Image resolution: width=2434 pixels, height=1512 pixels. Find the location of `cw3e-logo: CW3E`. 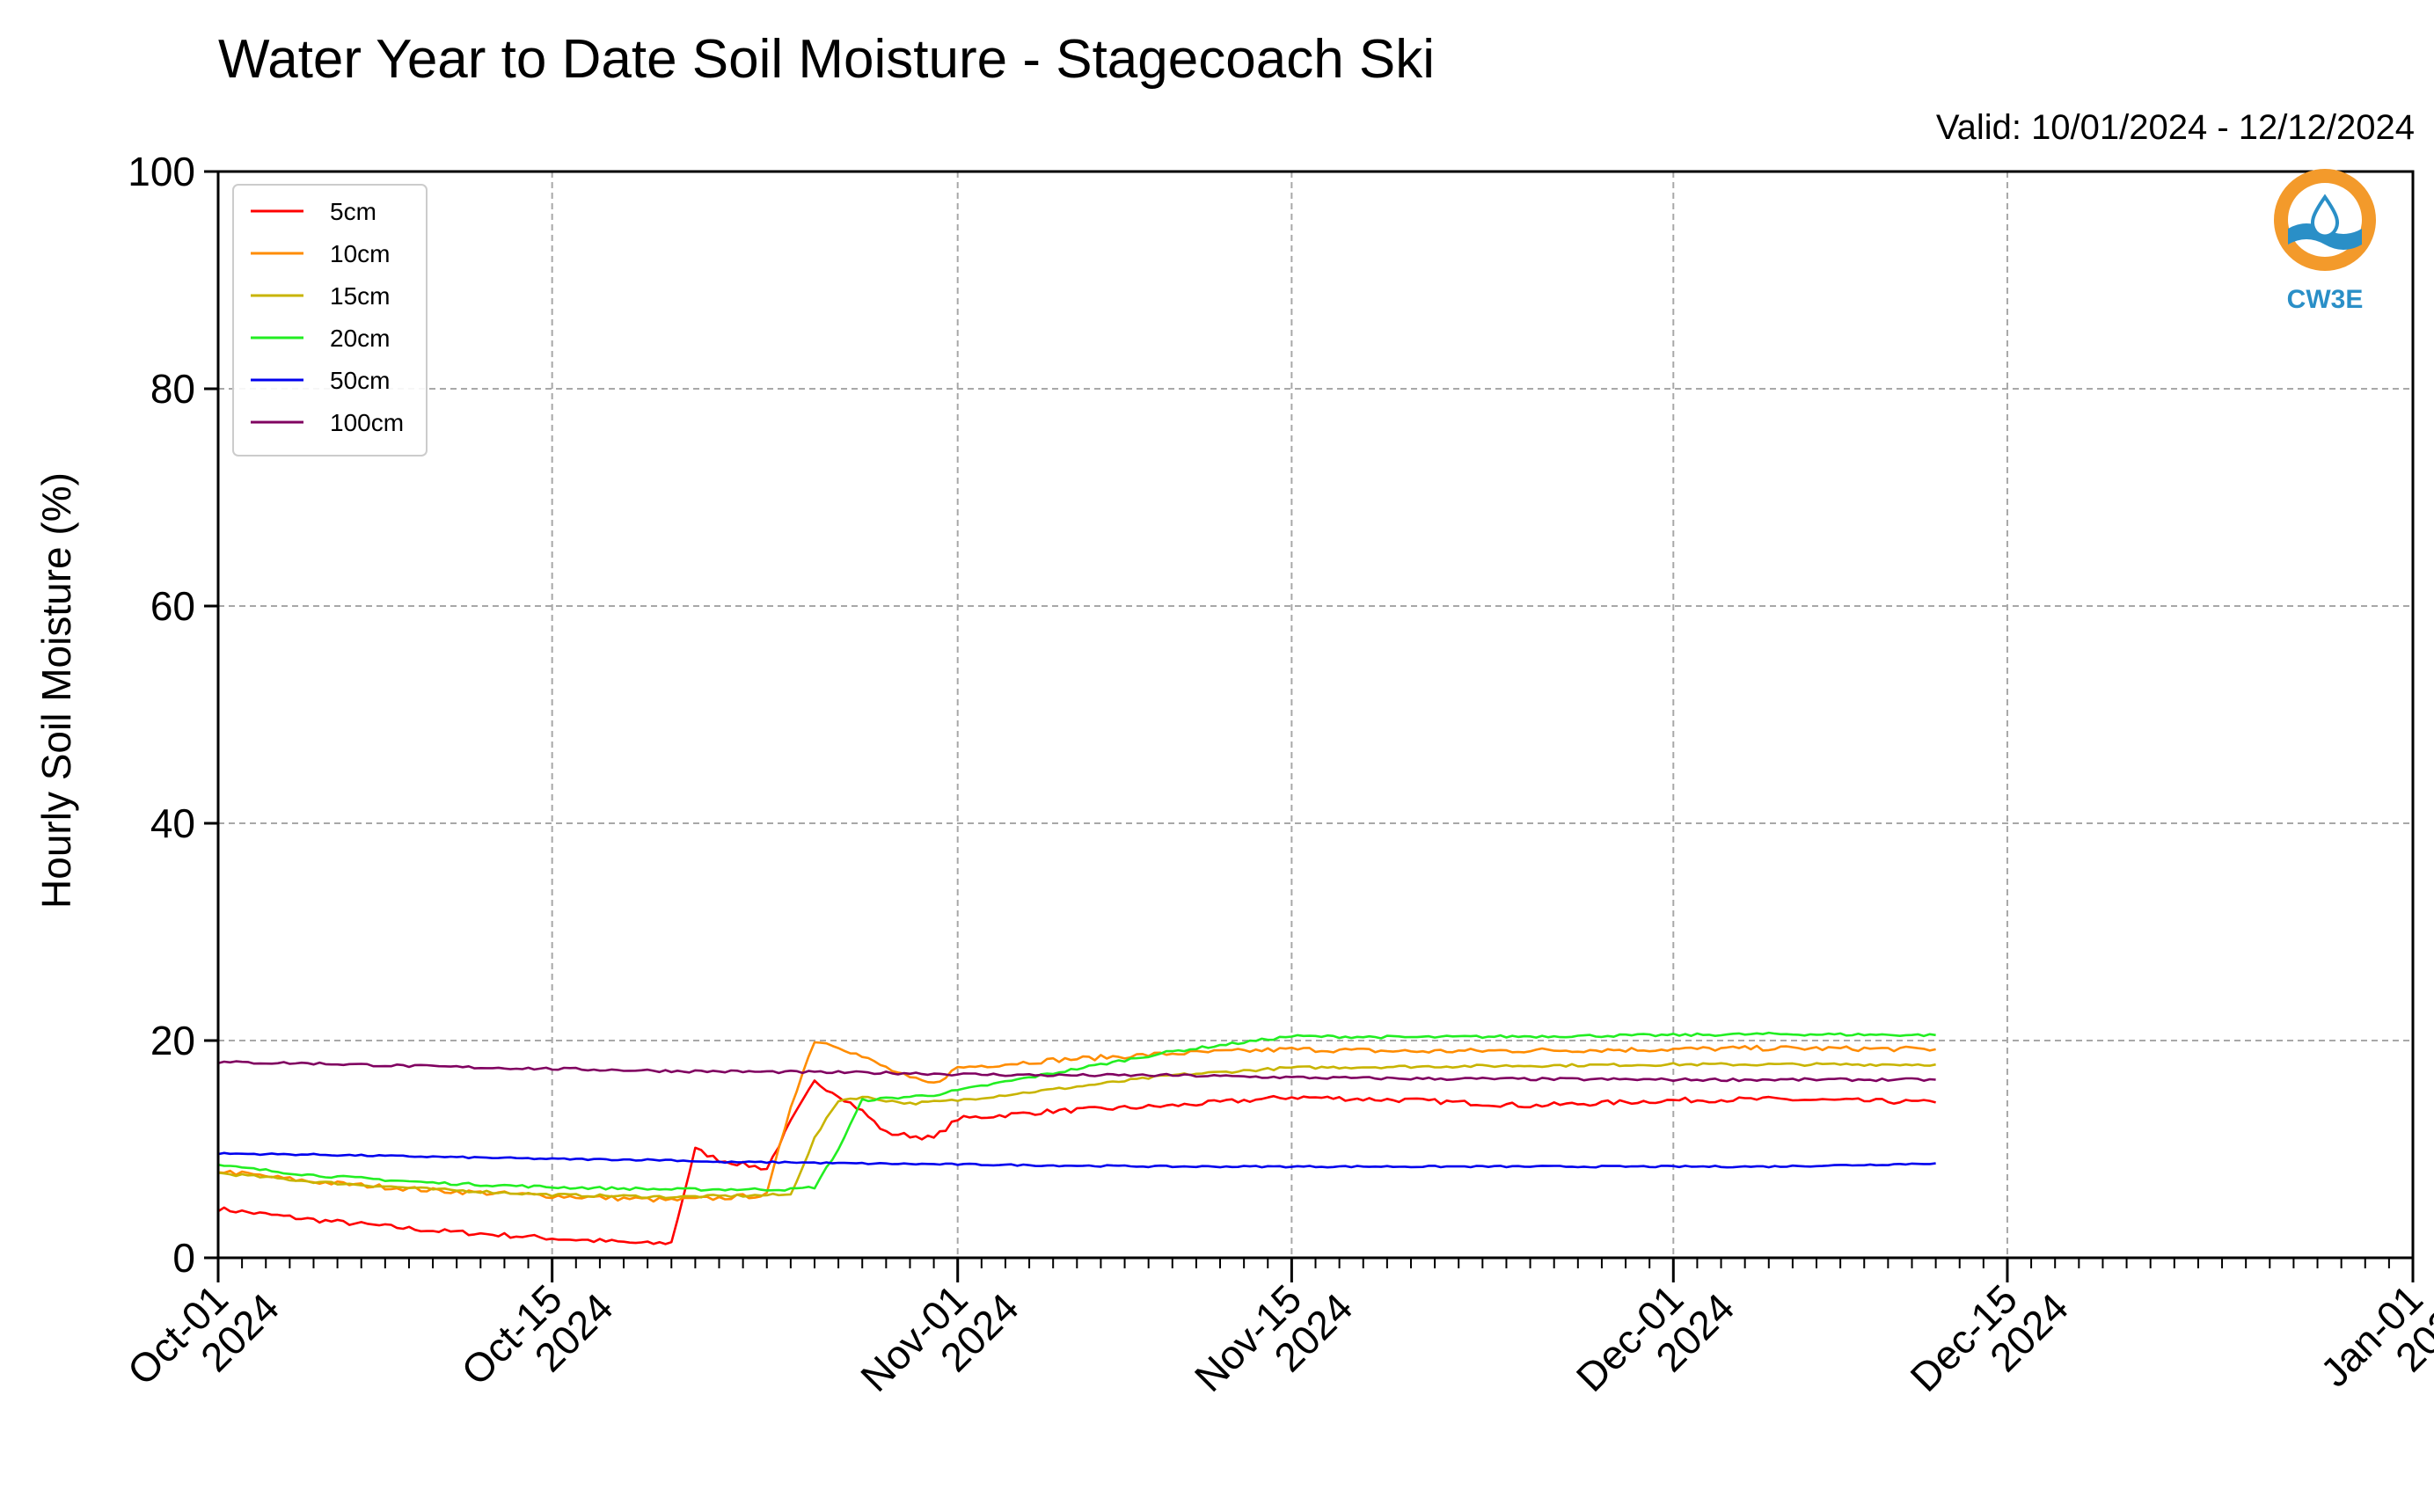

cw3e-logo: CW3E is located at coordinates (2325, 241).